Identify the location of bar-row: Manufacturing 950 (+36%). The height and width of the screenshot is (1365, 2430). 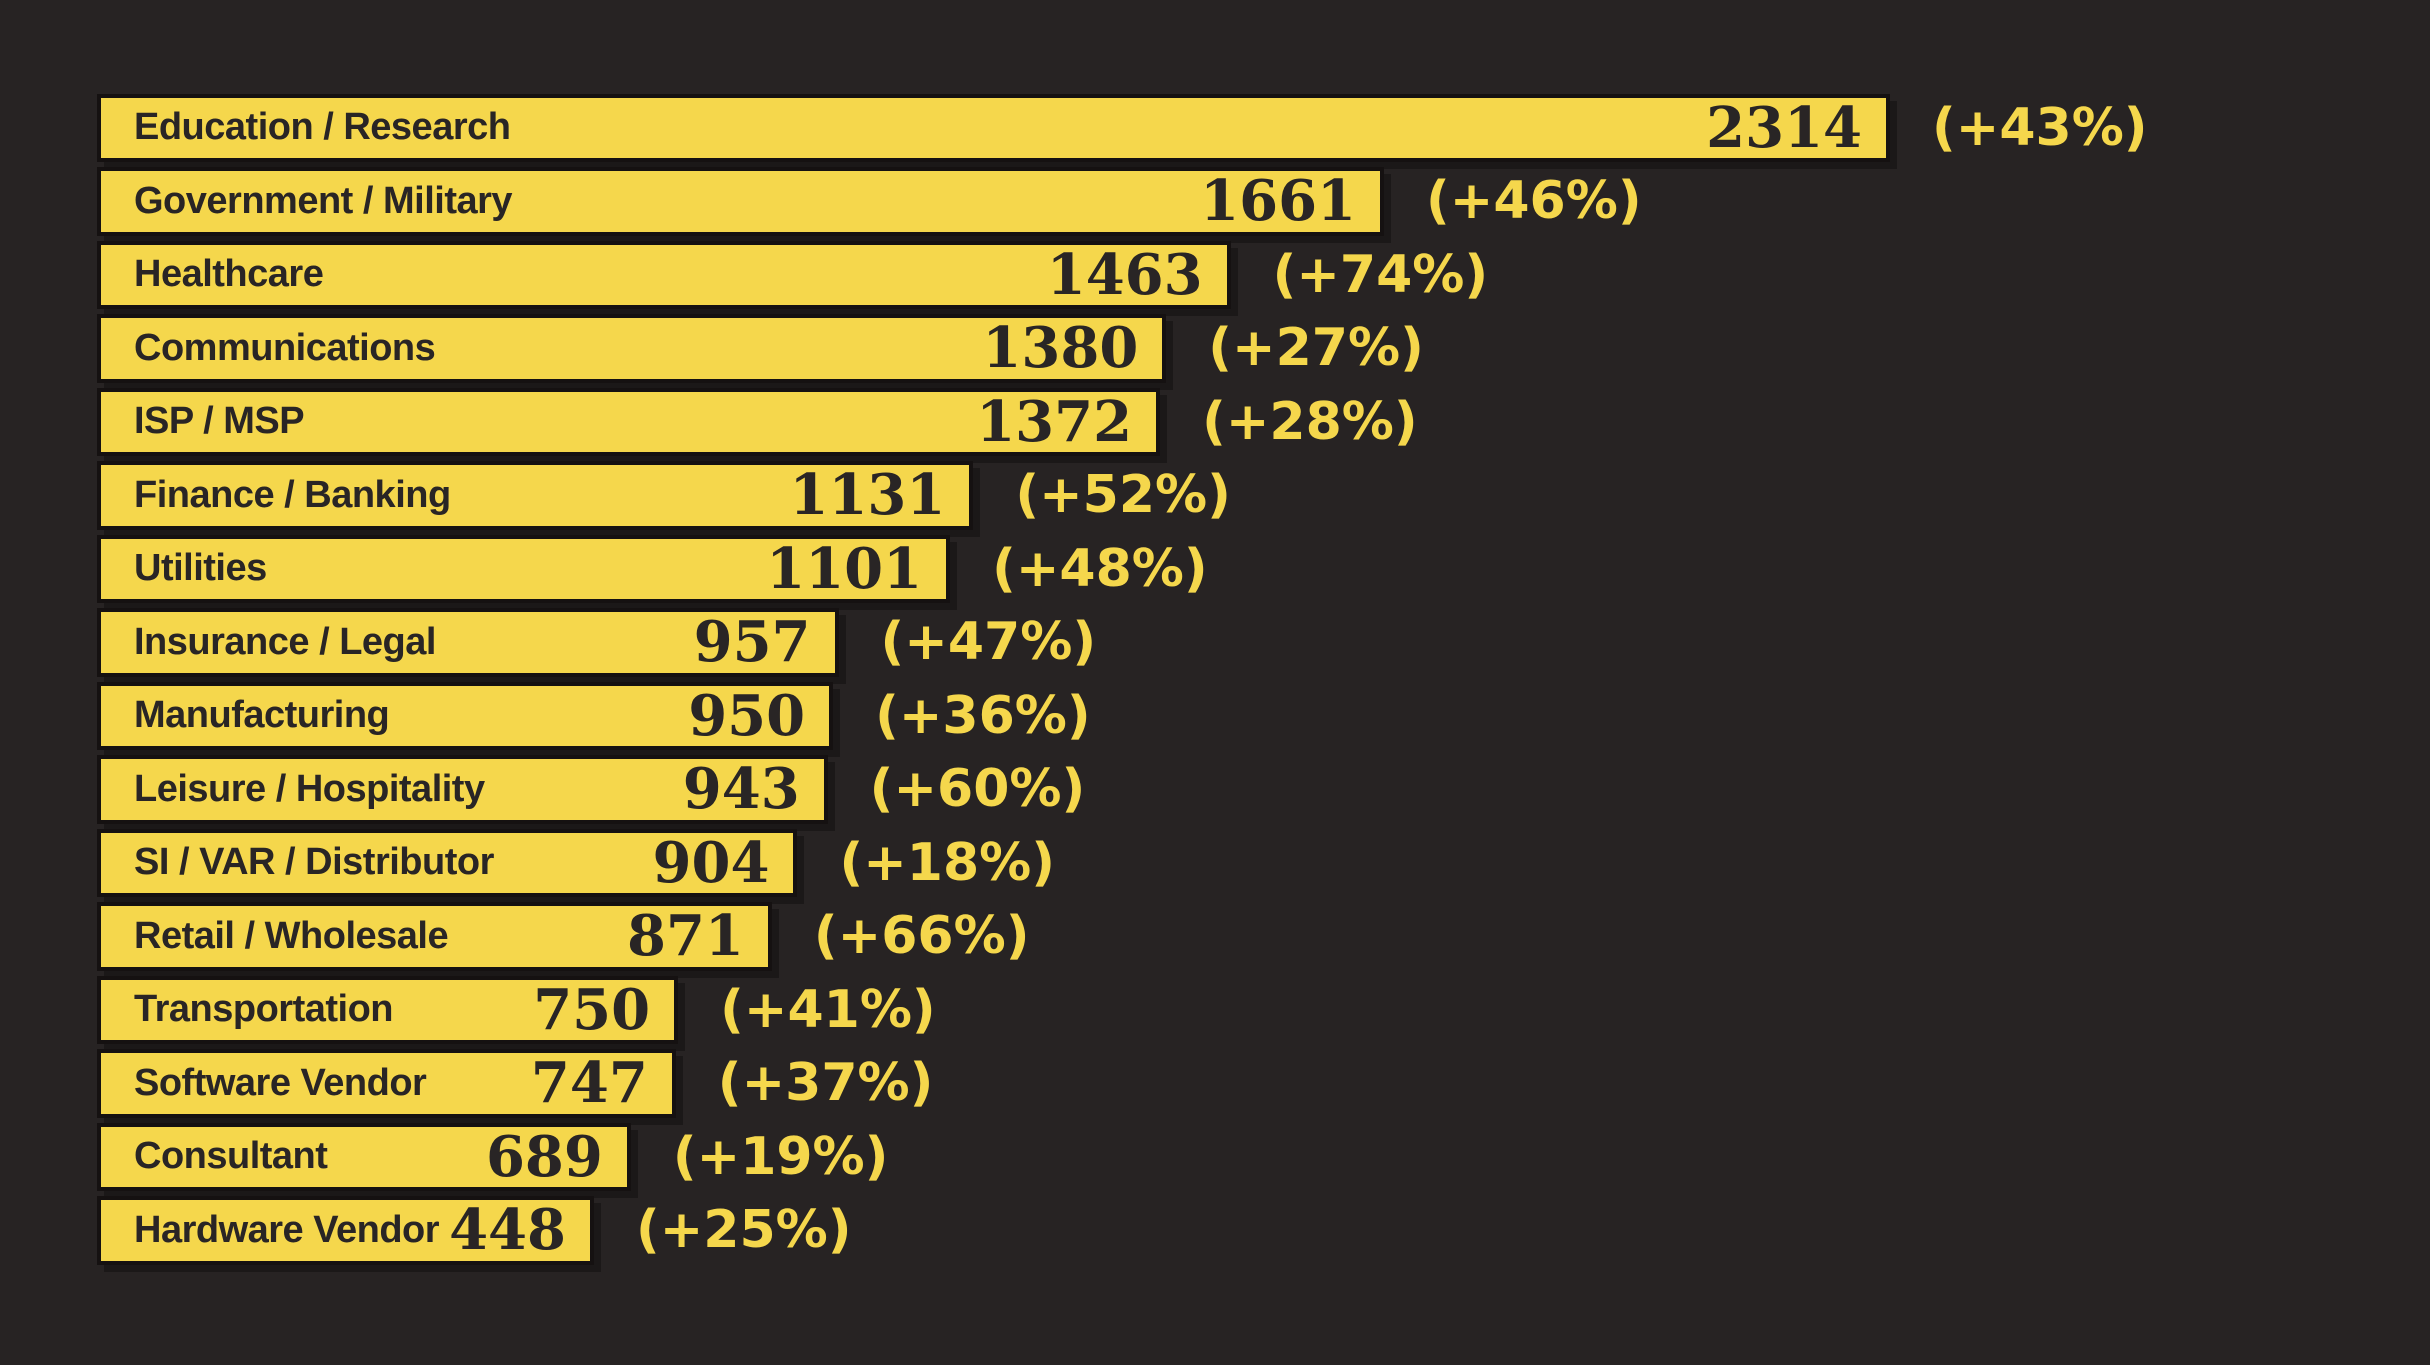
(1122, 716).